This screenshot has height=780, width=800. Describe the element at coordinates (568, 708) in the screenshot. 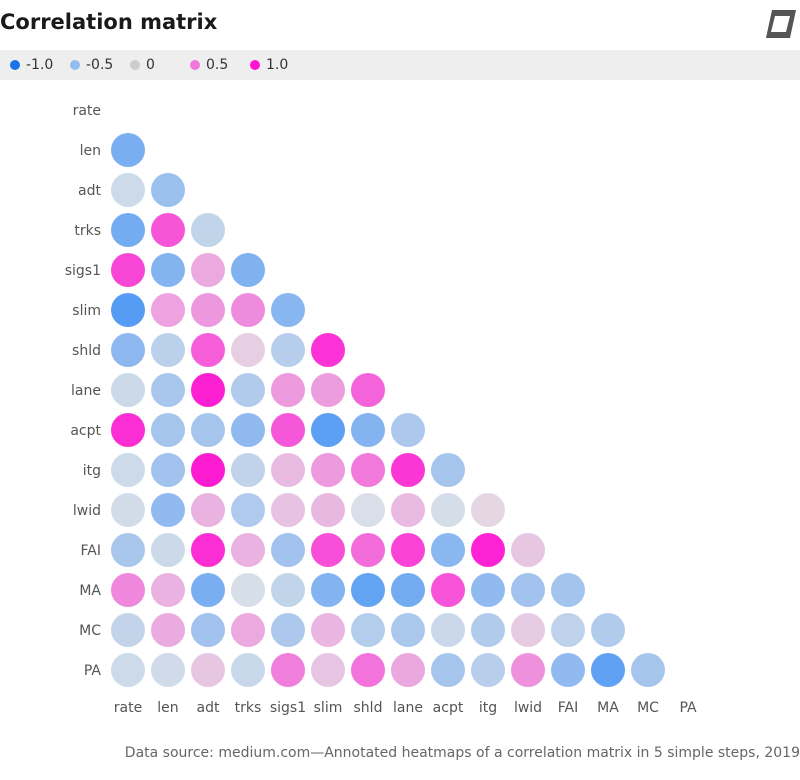

I see `x-tick-label: FAI` at that location.